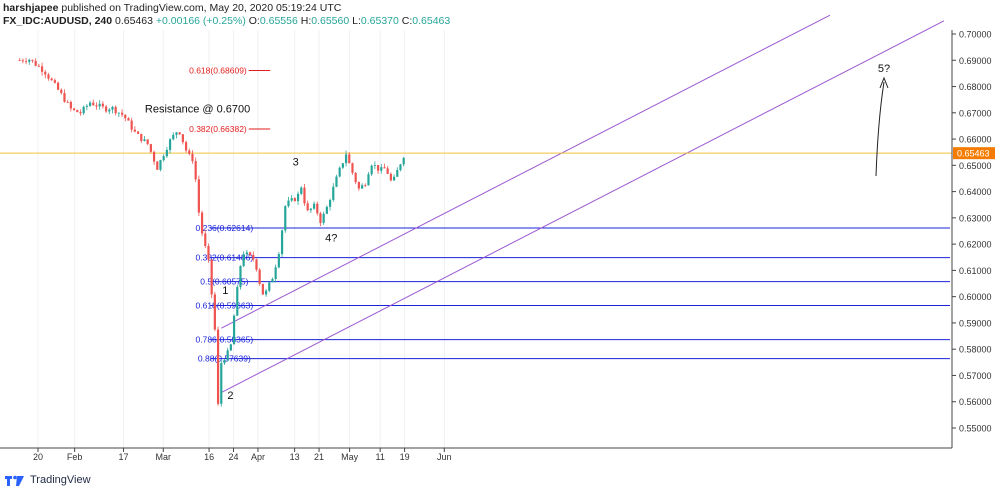 Image resolution: width=1000 pixels, height=492 pixels. I want to click on fib-extension-label: 0.618(0.68609), so click(218, 71).